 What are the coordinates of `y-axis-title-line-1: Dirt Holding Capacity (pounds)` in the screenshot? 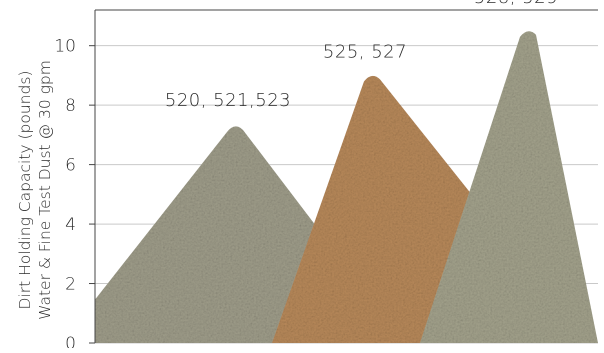 It's located at (25, 190).